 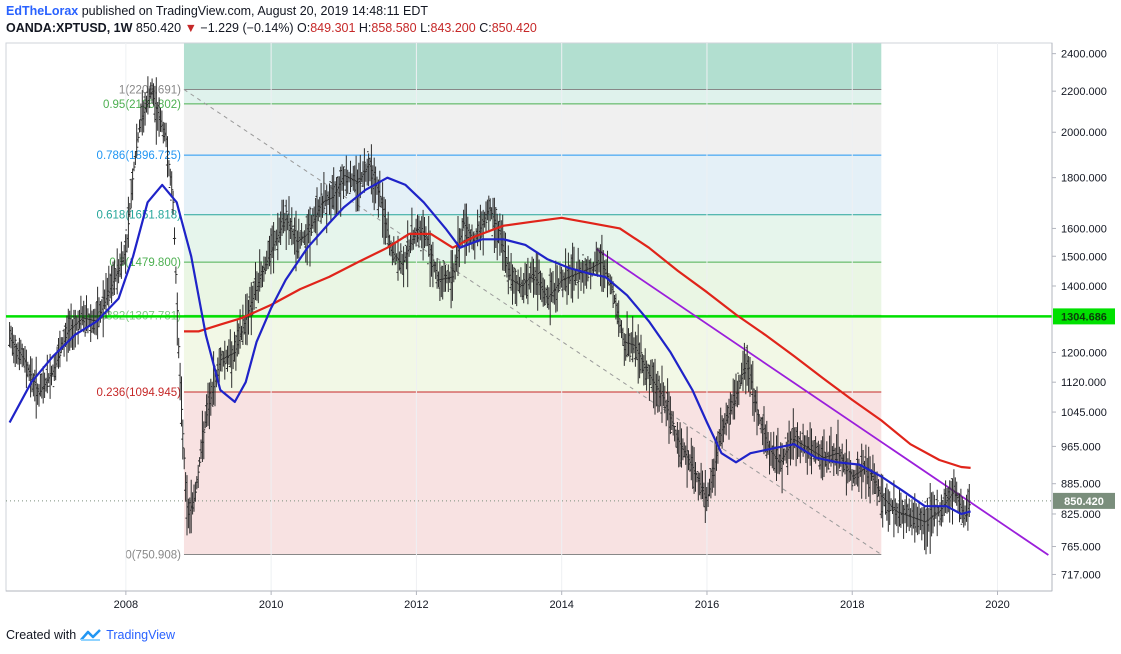 What do you see at coordinates (532, 66) in the screenshot?
I see `fib-band-top` at bounding box center [532, 66].